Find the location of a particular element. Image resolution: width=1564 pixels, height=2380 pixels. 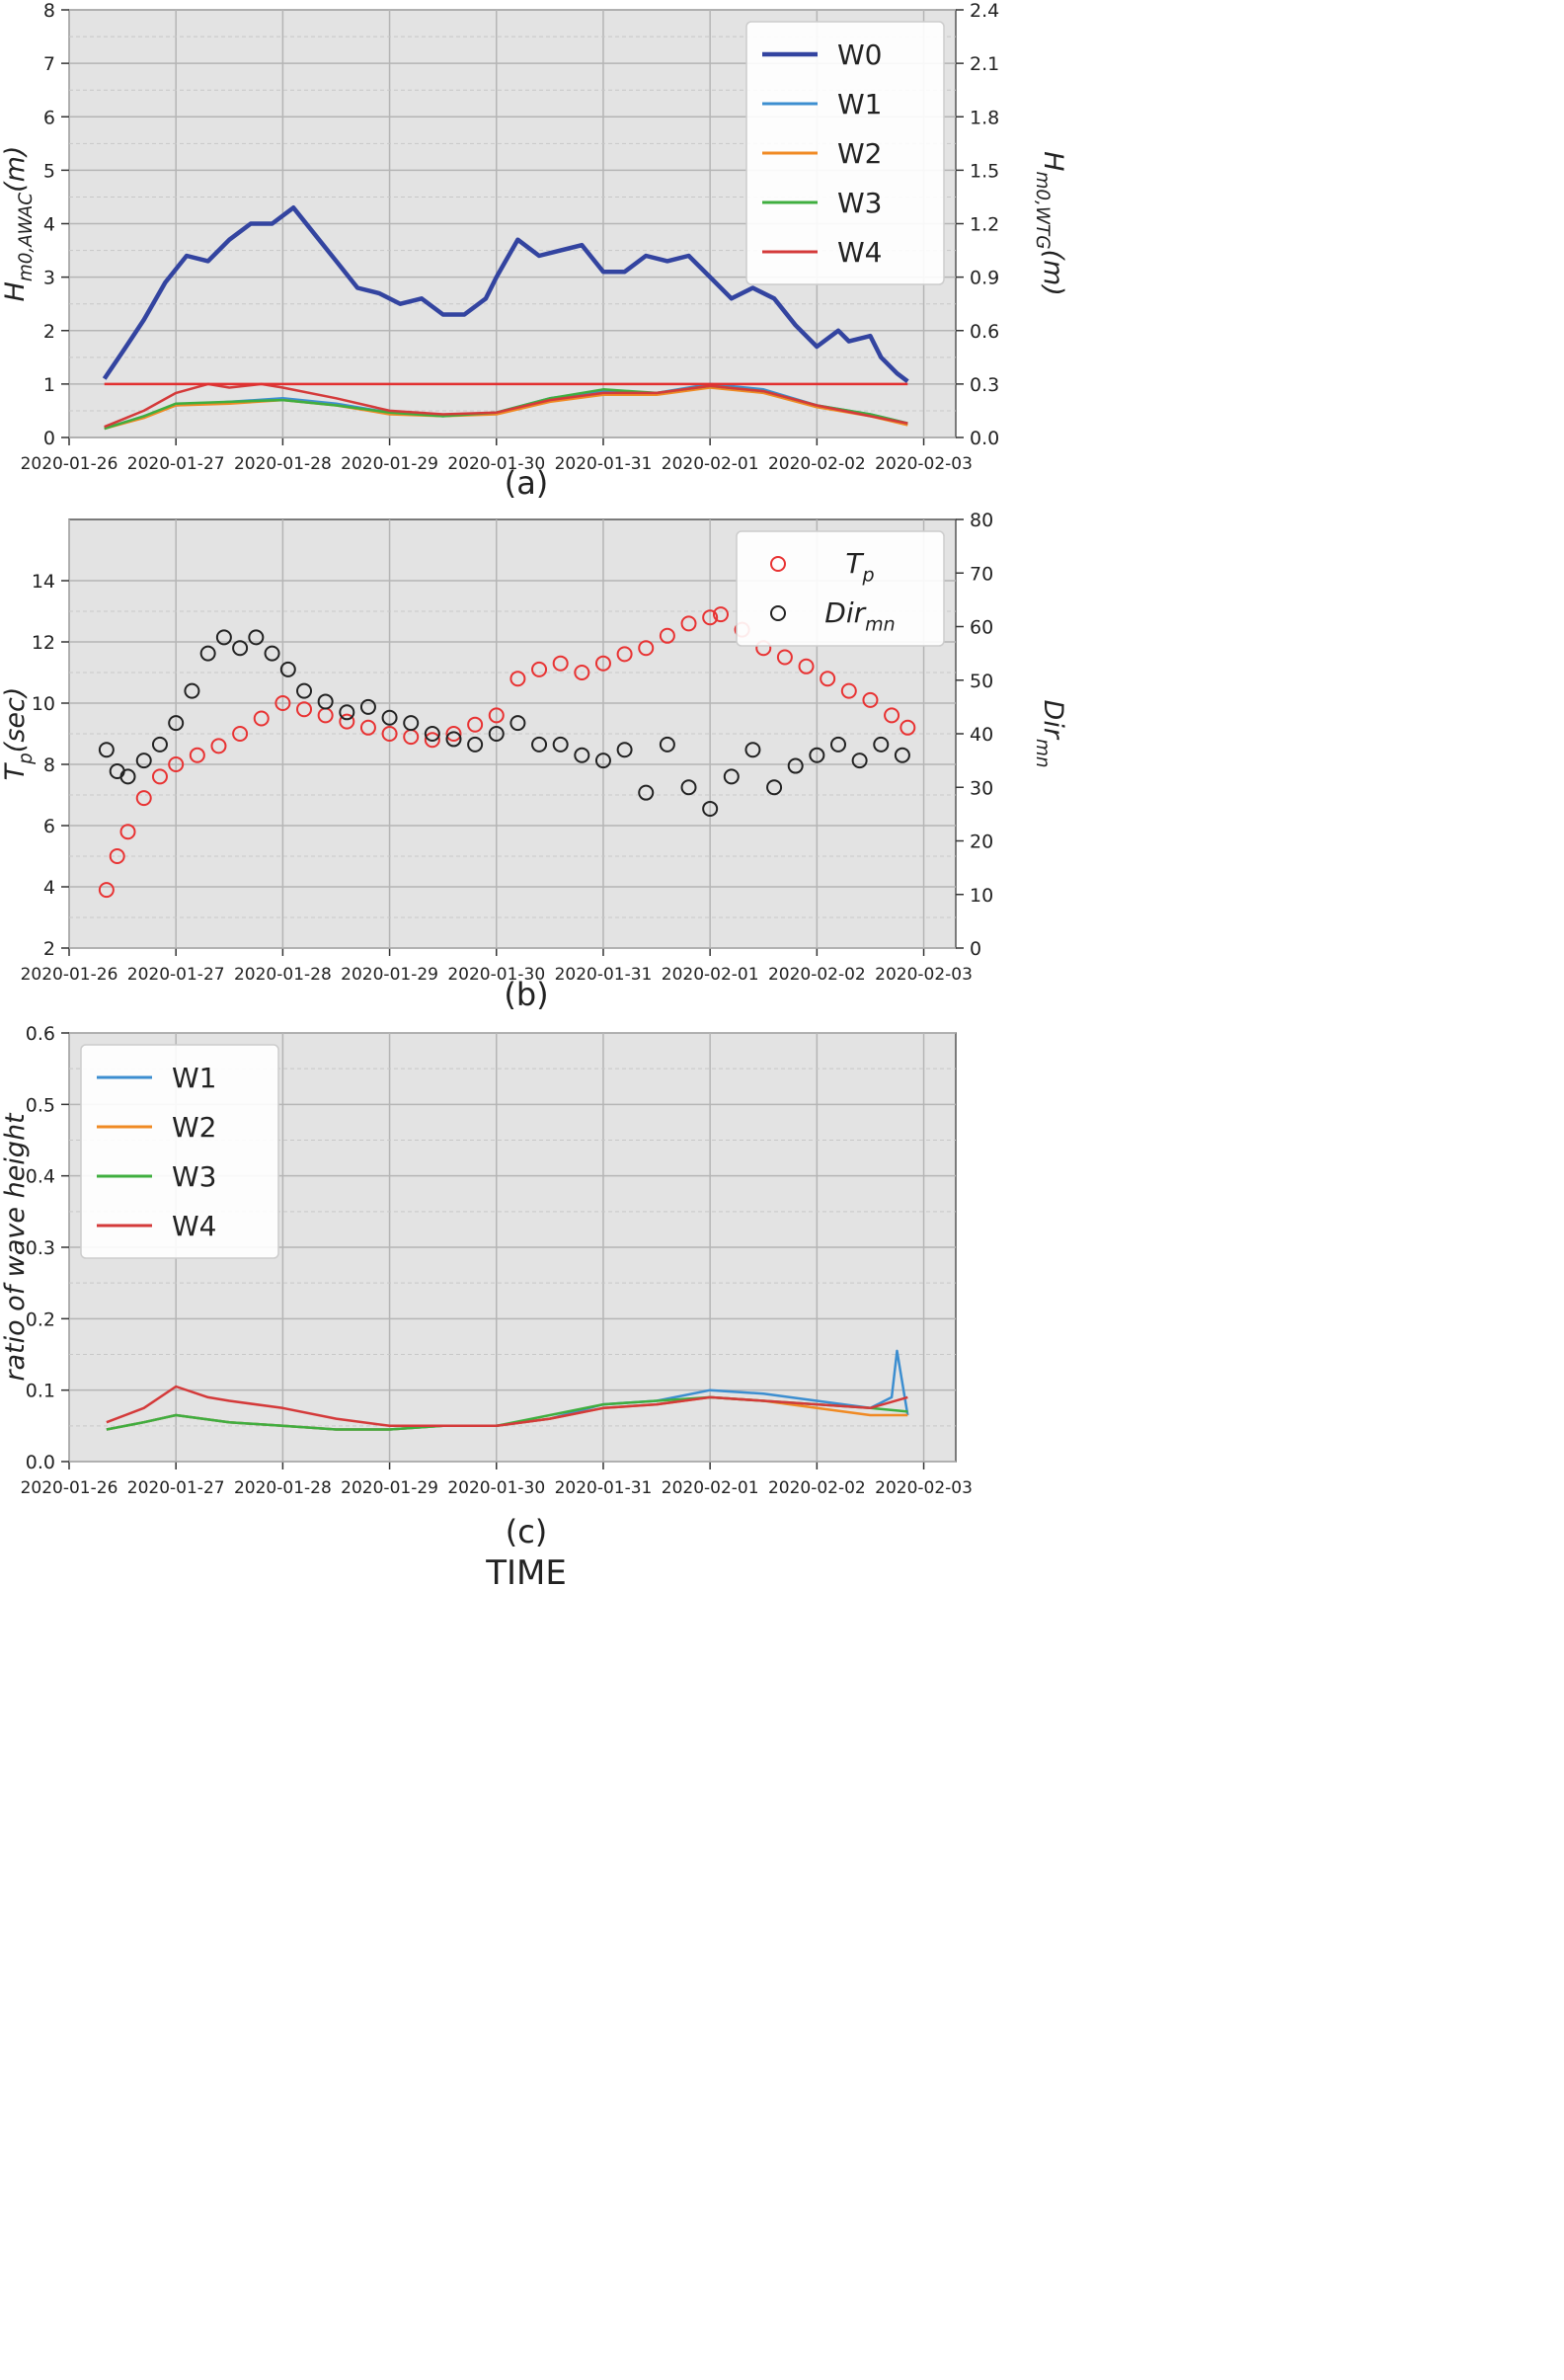

legend is located at coordinates (180, 1151).